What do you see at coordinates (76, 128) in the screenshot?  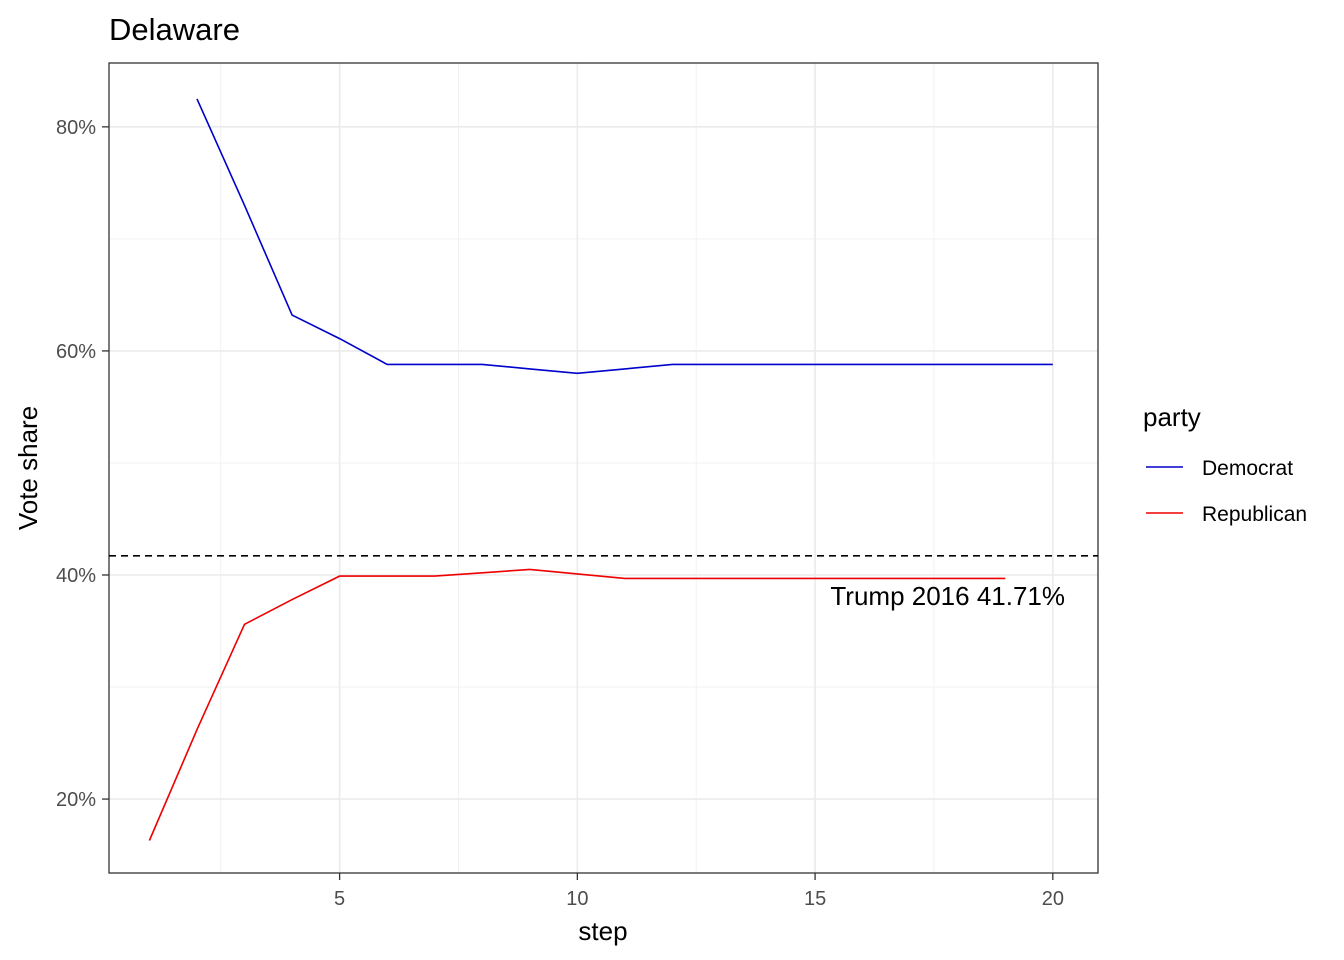 I see `y-tick-label: 80%` at bounding box center [76, 128].